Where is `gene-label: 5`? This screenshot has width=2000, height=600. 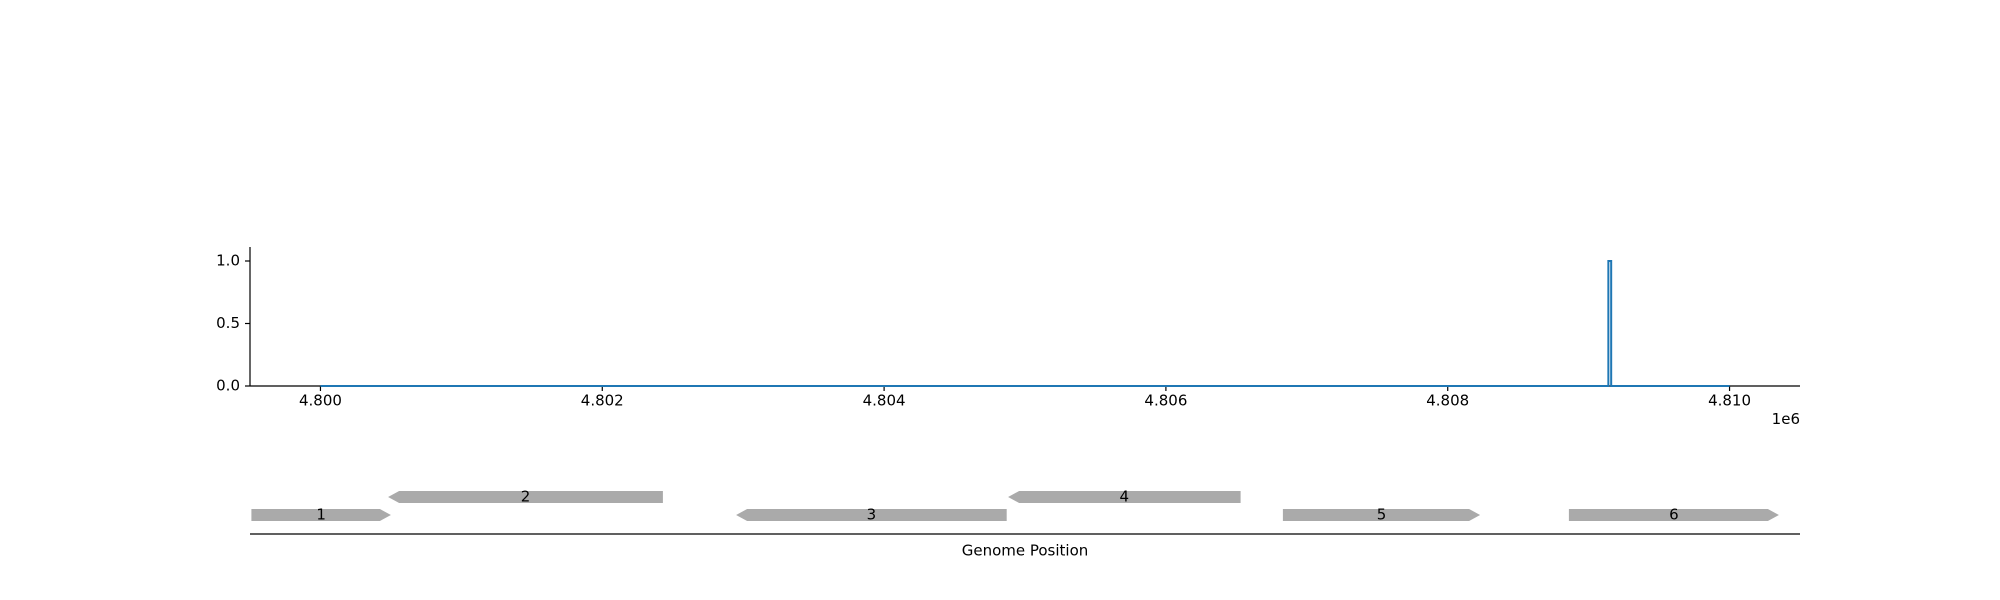
gene-label: 5 is located at coordinates (1382, 515).